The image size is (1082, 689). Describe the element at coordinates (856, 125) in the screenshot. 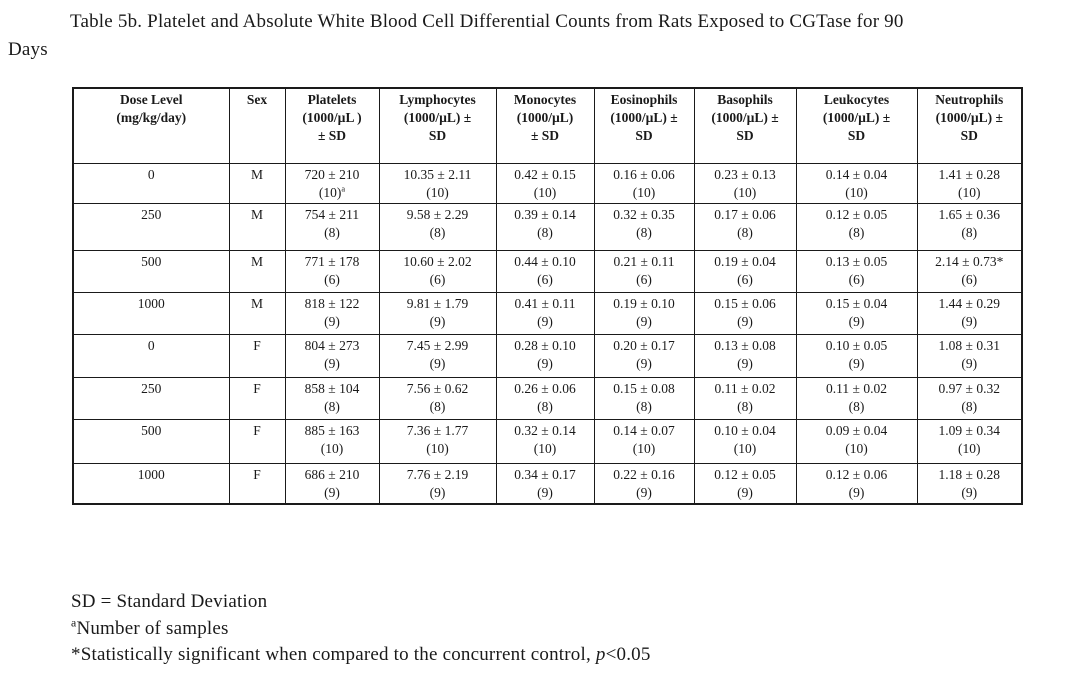

I see `column-header-leukocytes: Leukocytes (1000/µL) ± SD` at that location.